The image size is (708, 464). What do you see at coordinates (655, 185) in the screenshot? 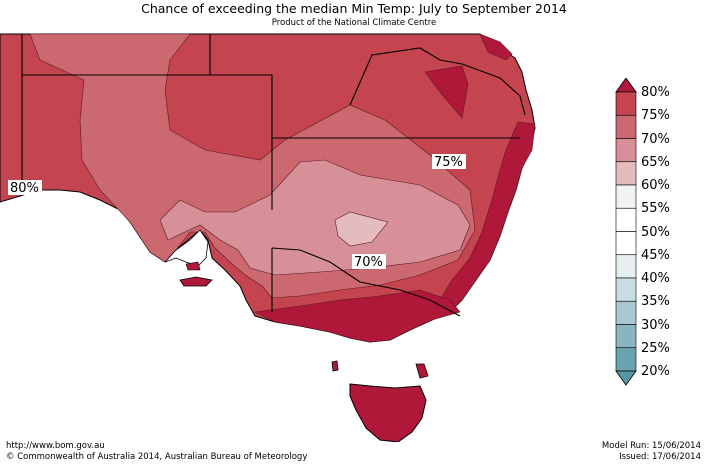
I see `legend-label-60: 60%` at bounding box center [655, 185].